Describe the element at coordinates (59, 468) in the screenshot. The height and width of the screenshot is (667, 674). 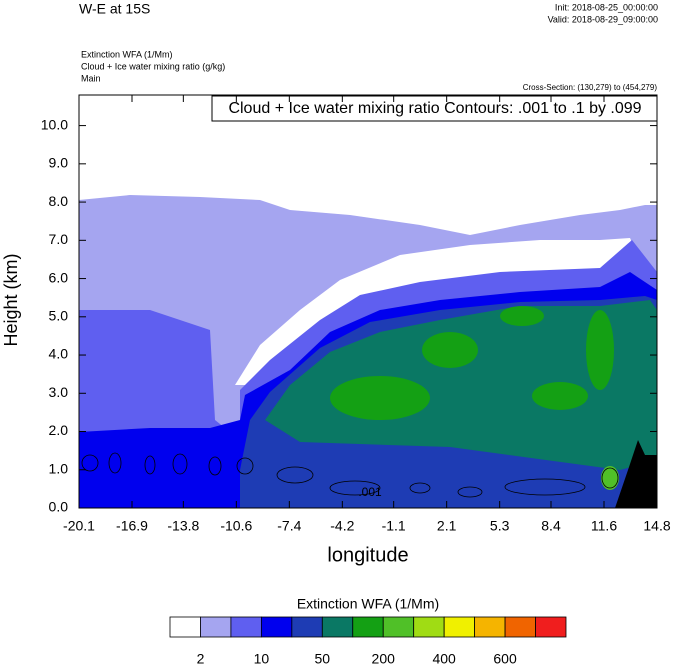
I see `y-tick-label: 1.0` at that location.